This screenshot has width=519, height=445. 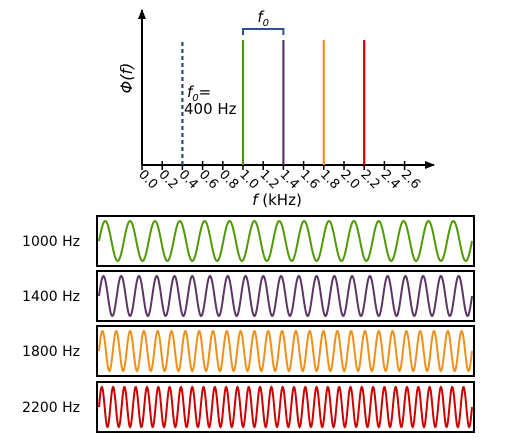 What do you see at coordinates (205, 92) in the screenshot?
I see `fundamental-label-equals: =` at bounding box center [205, 92].